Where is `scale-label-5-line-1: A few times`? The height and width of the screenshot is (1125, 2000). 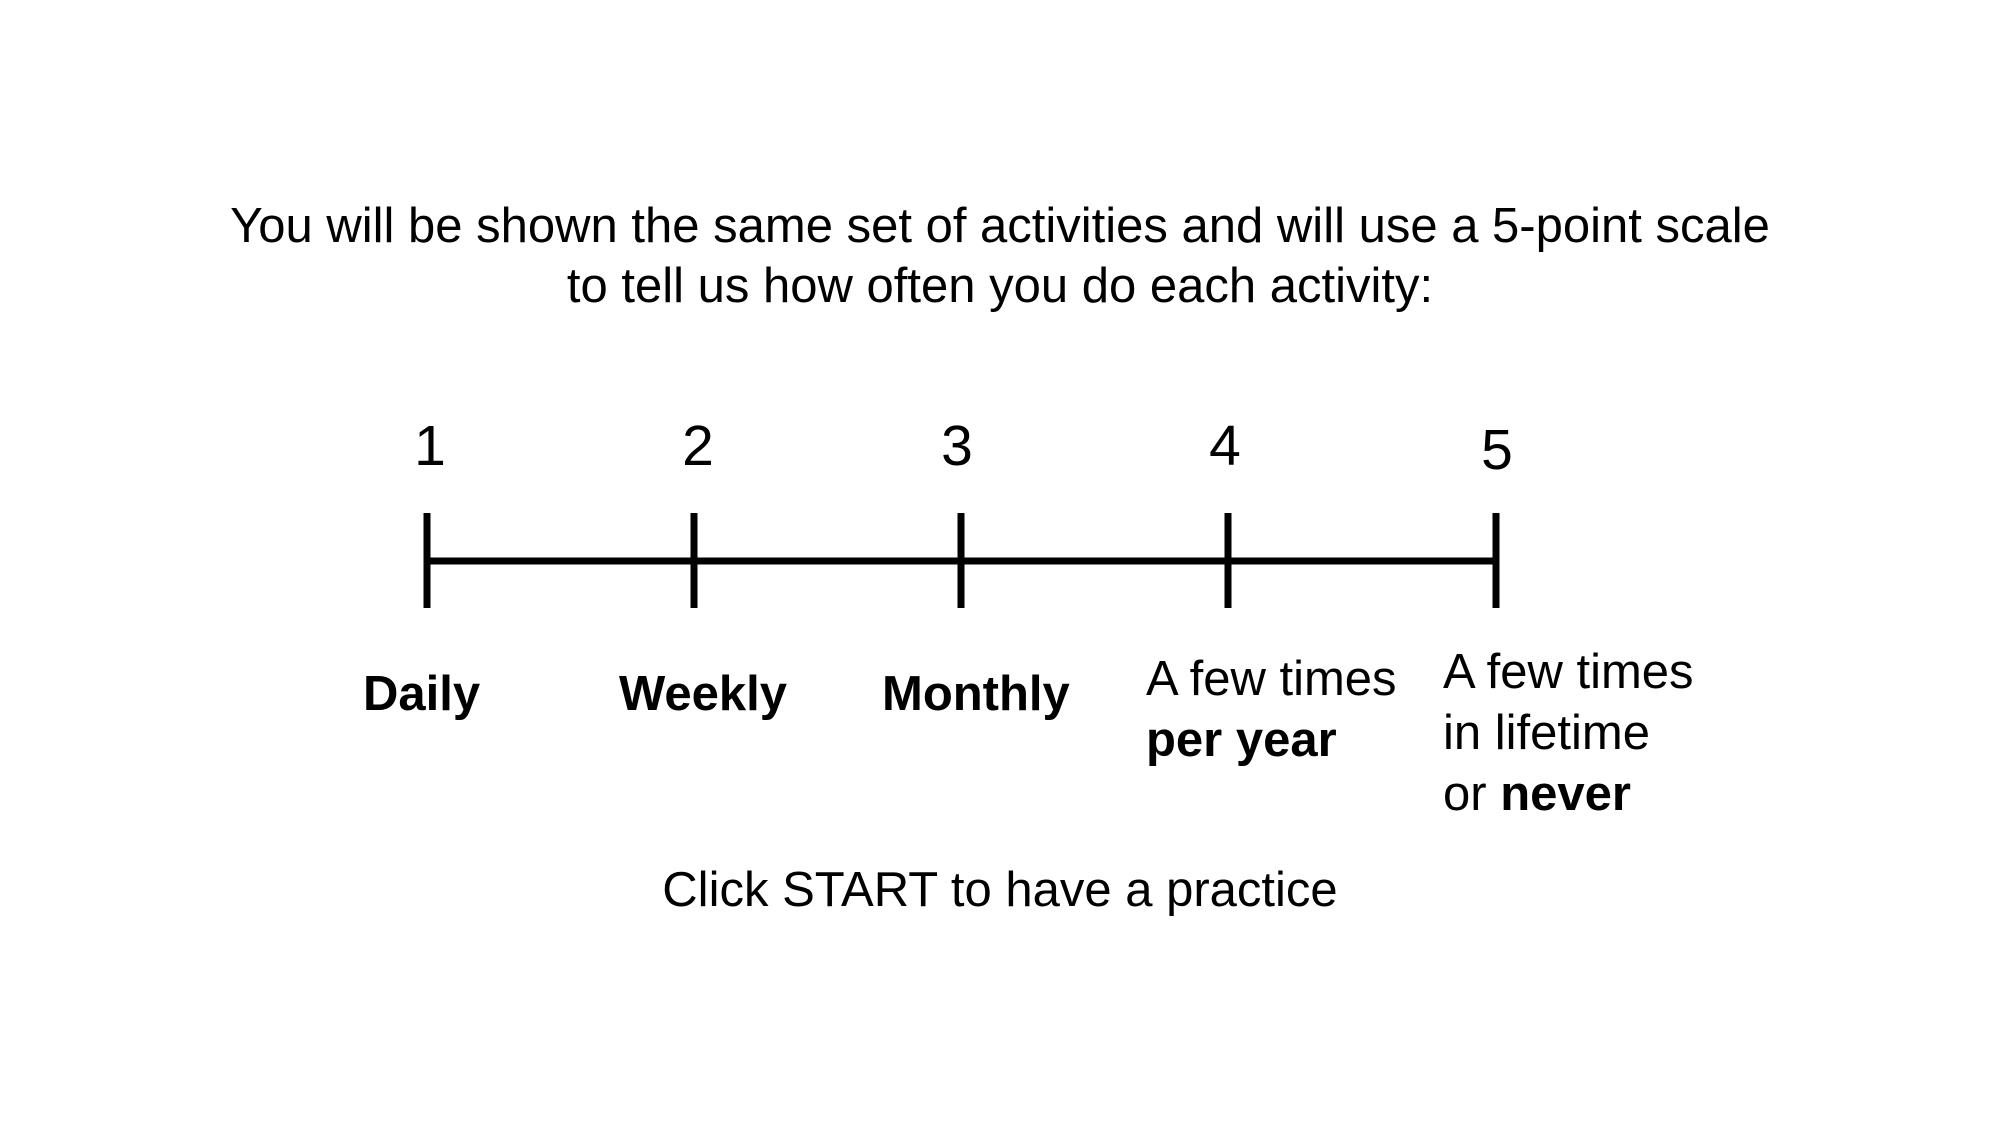
scale-label-5-line-1: A few times is located at coordinates (1568, 672).